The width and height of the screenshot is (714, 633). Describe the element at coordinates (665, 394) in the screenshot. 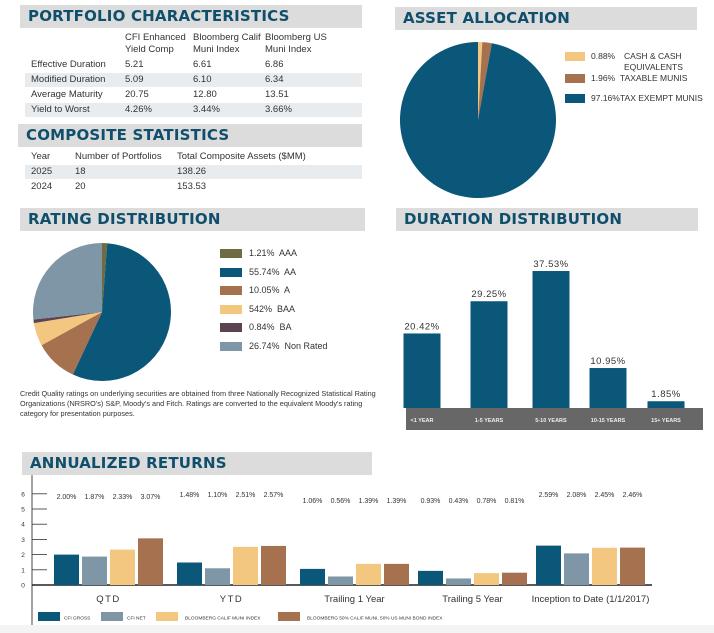

I see `data-label: 1.85%` at that location.